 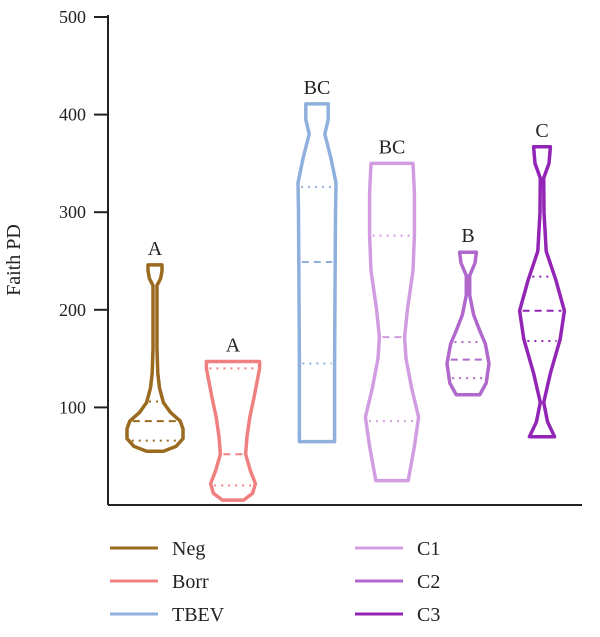 What do you see at coordinates (190, 582) in the screenshot?
I see `legend-label: Borr` at bounding box center [190, 582].